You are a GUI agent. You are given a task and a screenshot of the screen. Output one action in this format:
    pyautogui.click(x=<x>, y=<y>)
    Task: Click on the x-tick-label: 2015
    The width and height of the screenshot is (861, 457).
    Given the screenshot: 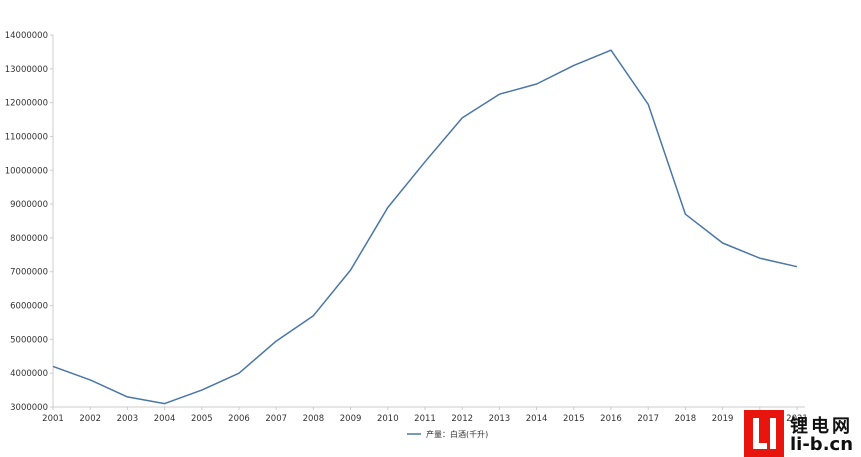 What is the action you would take?
    pyautogui.click(x=574, y=419)
    